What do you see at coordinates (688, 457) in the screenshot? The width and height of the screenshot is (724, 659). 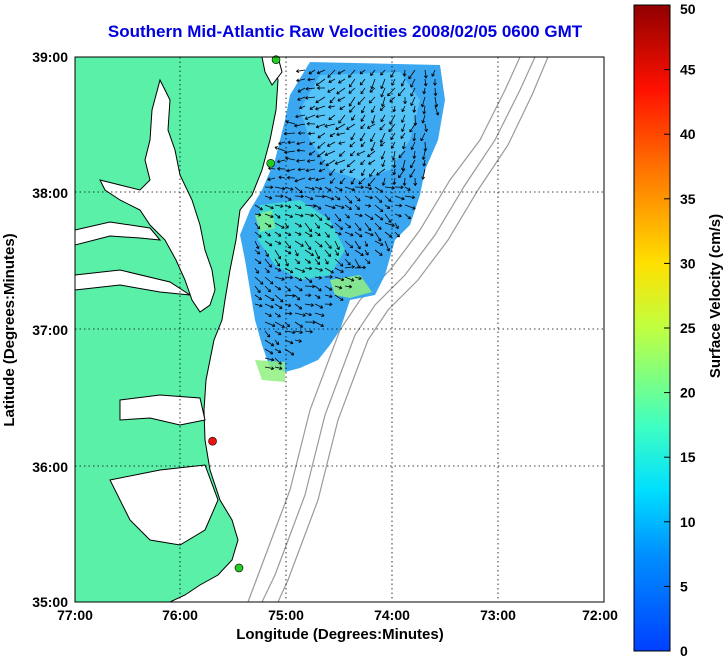 I see `colorbar-tick-label: 15` at bounding box center [688, 457].